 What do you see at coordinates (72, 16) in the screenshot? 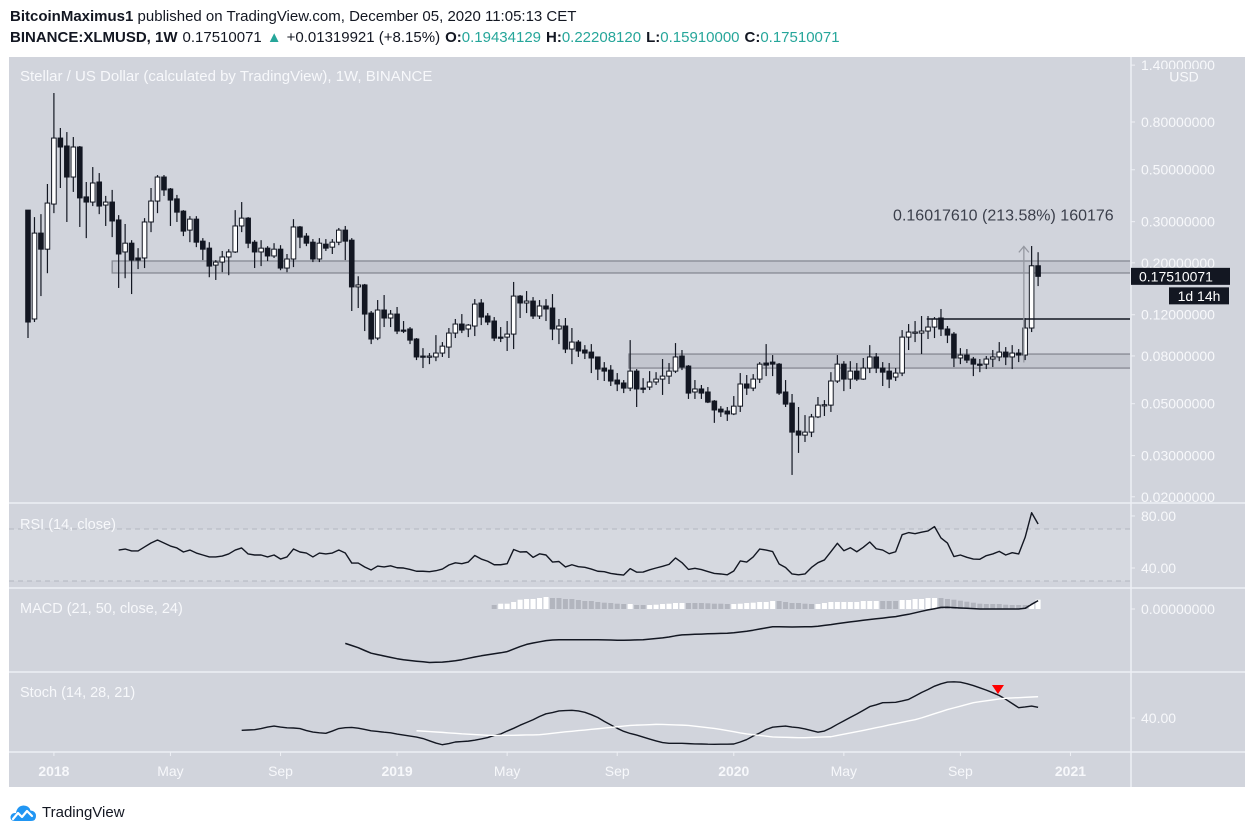
I see `author-name: BitcoinMaximus1` at bounding box center [72, 16].